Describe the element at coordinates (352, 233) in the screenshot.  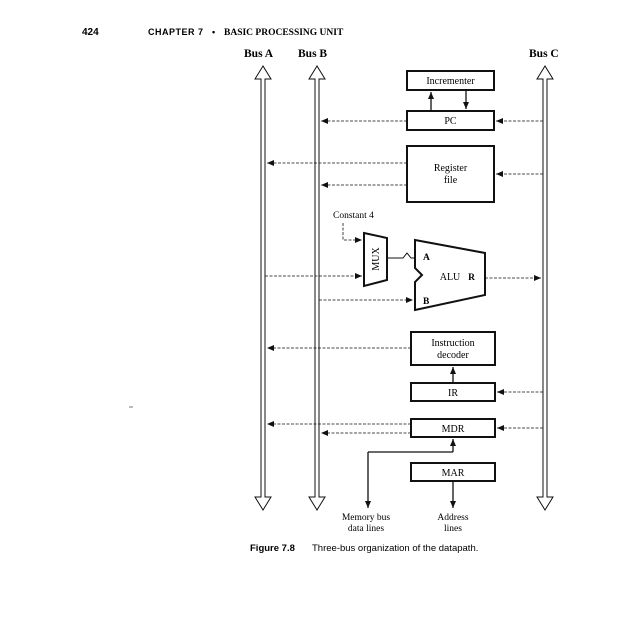
I see `constant-4-to-mux-line` at that location.